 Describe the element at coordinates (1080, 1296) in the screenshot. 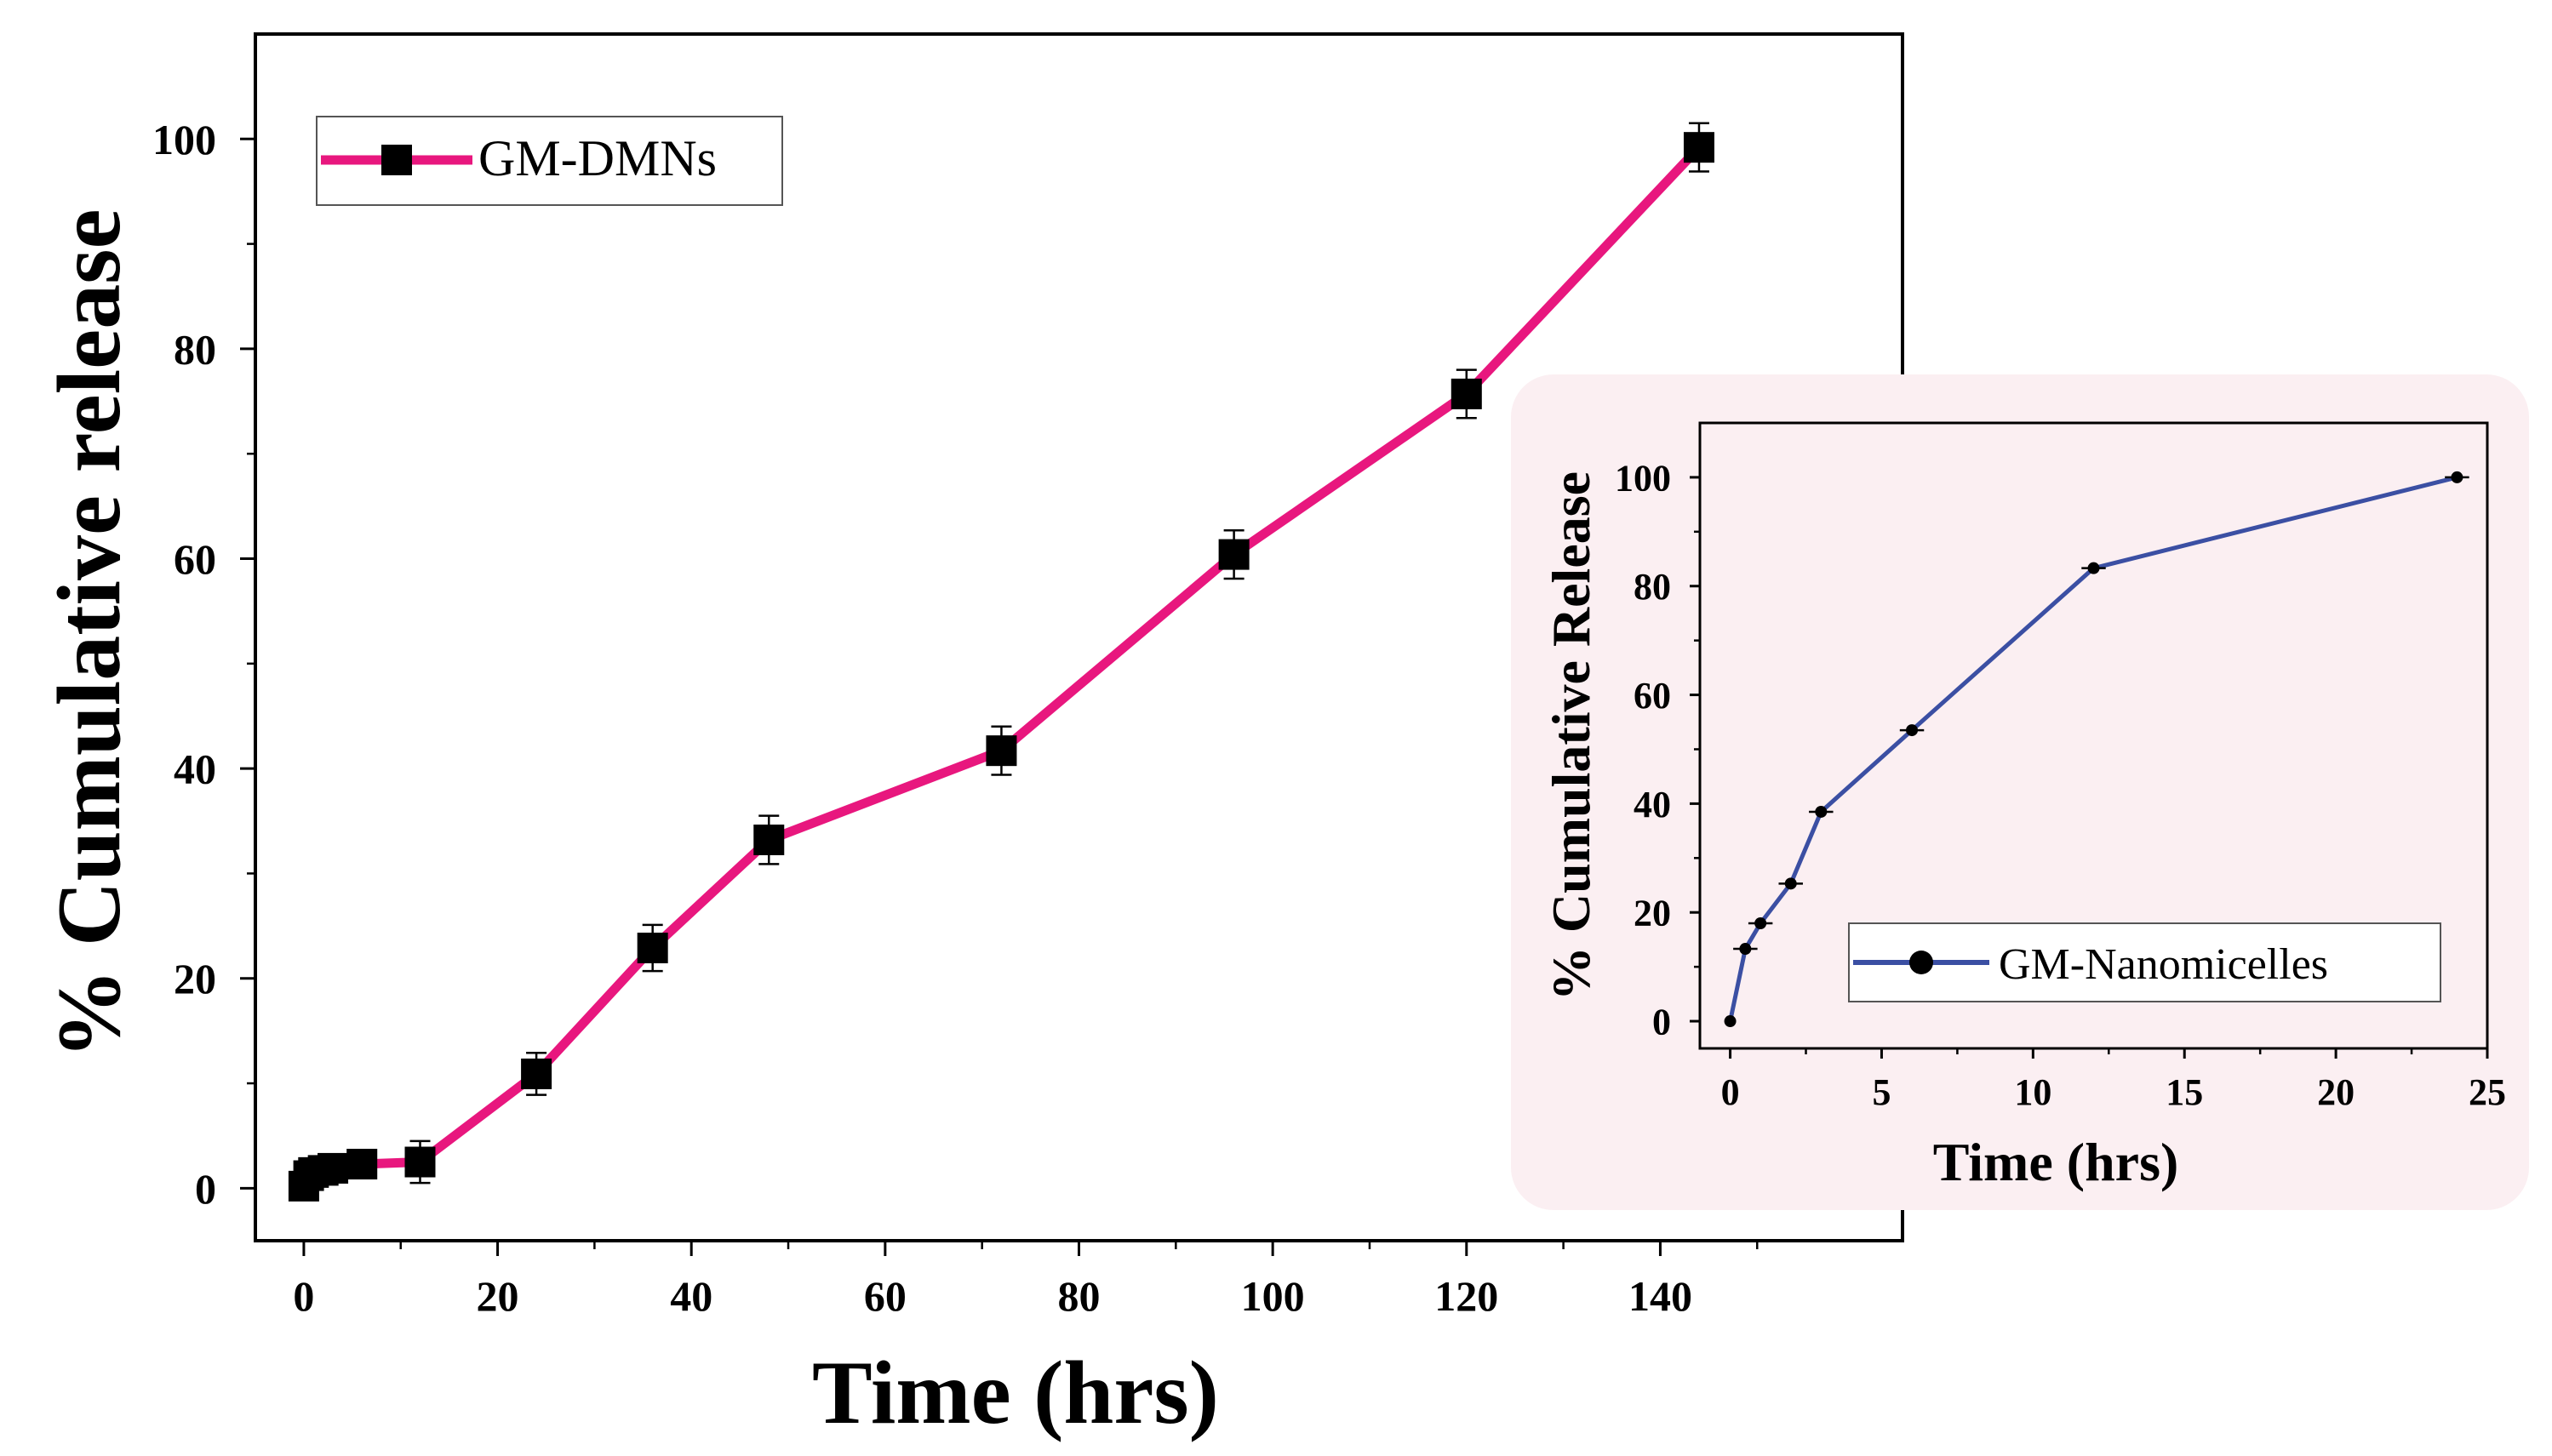

I see `main-x-tick-label: 80` at that location.